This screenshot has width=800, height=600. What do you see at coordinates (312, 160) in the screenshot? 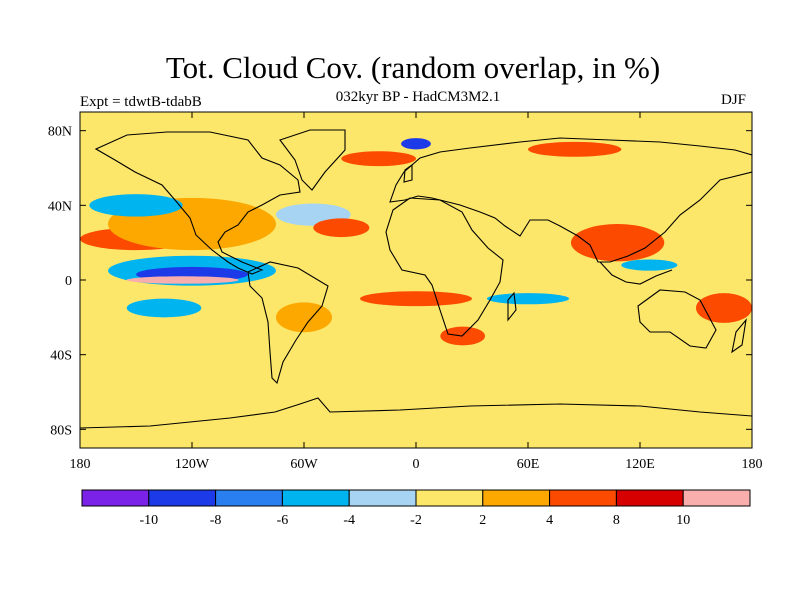
I see `greenland-coastline` at bounding box center [312, 160].